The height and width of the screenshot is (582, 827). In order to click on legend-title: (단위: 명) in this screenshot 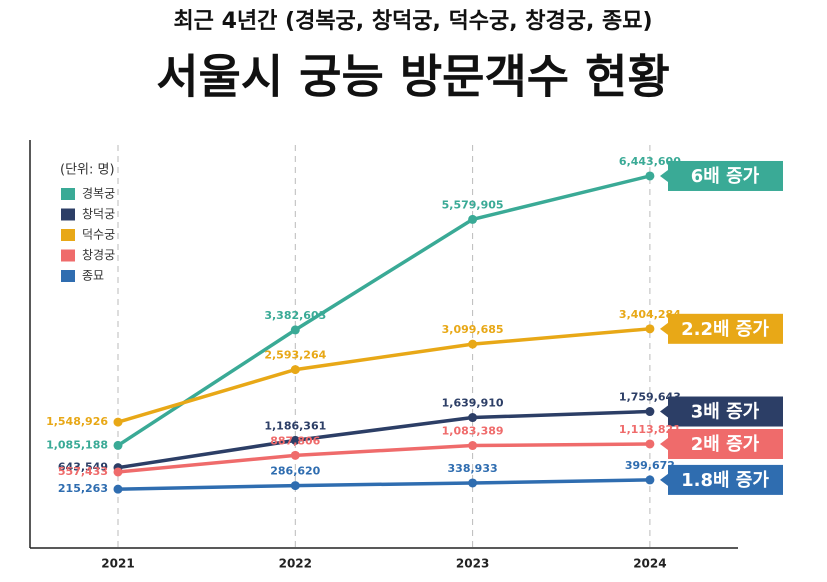, I will do `click(87, 170)`.